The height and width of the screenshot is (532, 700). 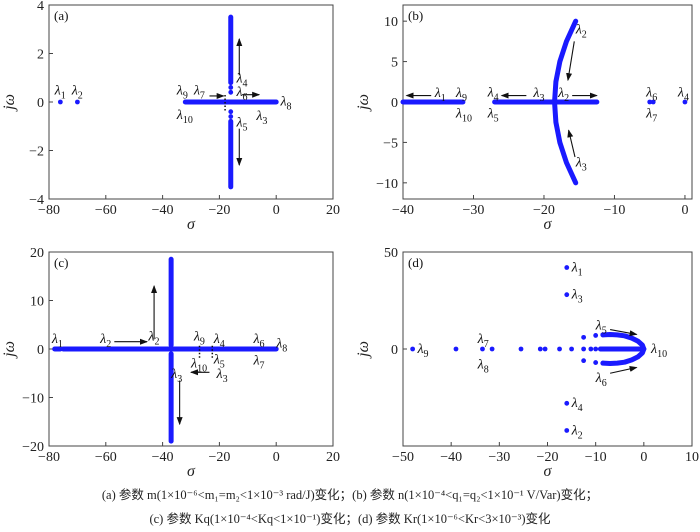 I want to click on y-tick-label: 20, so click(x=37, y=253).